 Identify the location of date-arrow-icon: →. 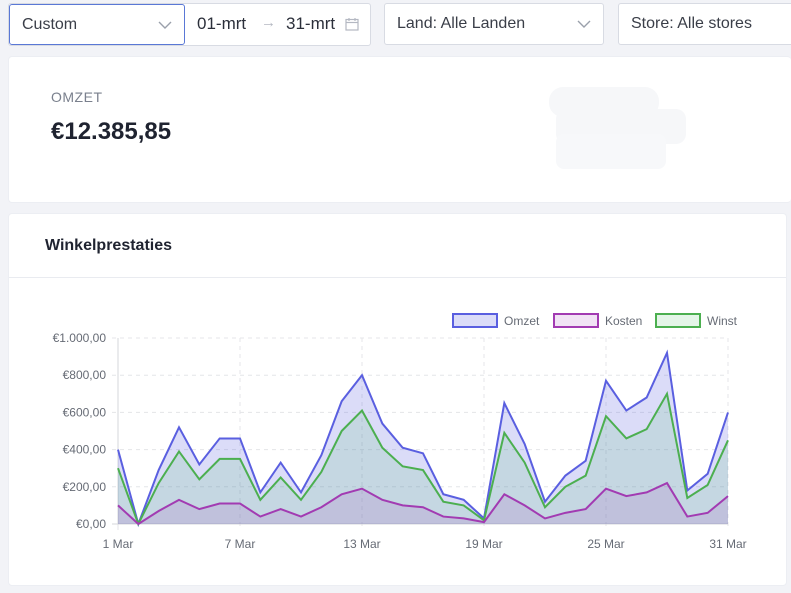
(268, 22).